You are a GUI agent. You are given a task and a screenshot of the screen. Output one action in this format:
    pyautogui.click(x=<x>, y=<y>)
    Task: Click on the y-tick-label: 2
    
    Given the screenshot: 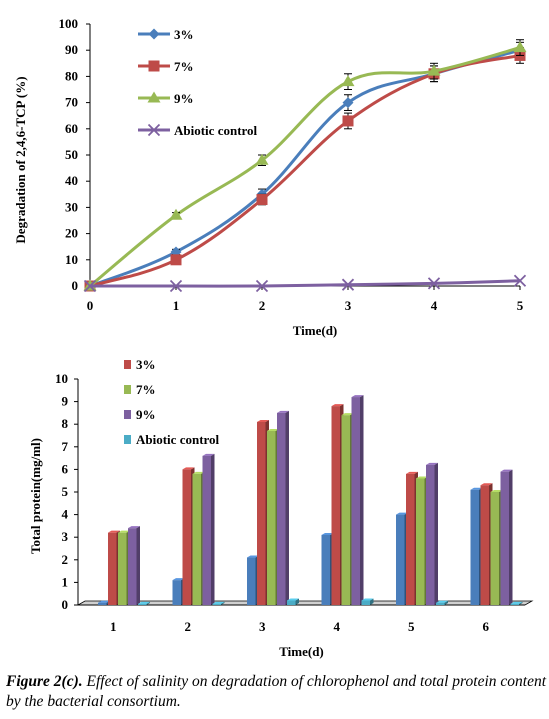 What is the action you would take?
    pyautogui.click(x=65, y=559)
    